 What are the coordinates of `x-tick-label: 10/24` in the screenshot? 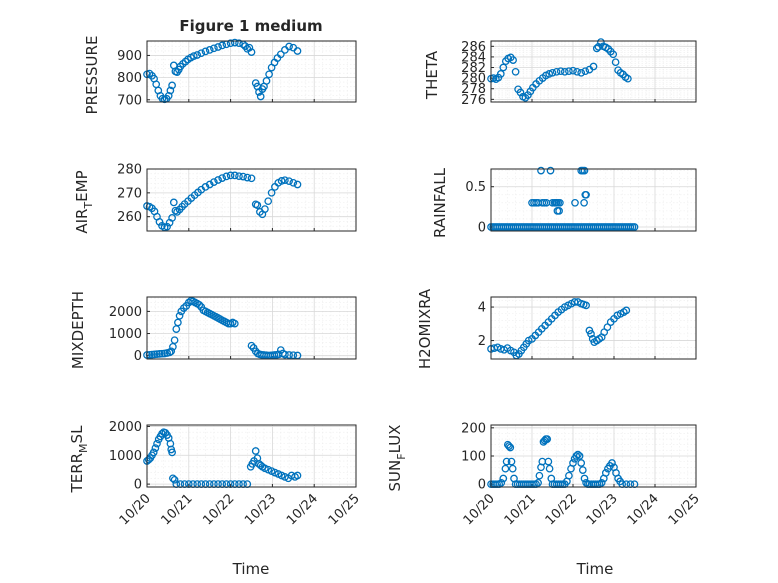 It's located at (643, 509).